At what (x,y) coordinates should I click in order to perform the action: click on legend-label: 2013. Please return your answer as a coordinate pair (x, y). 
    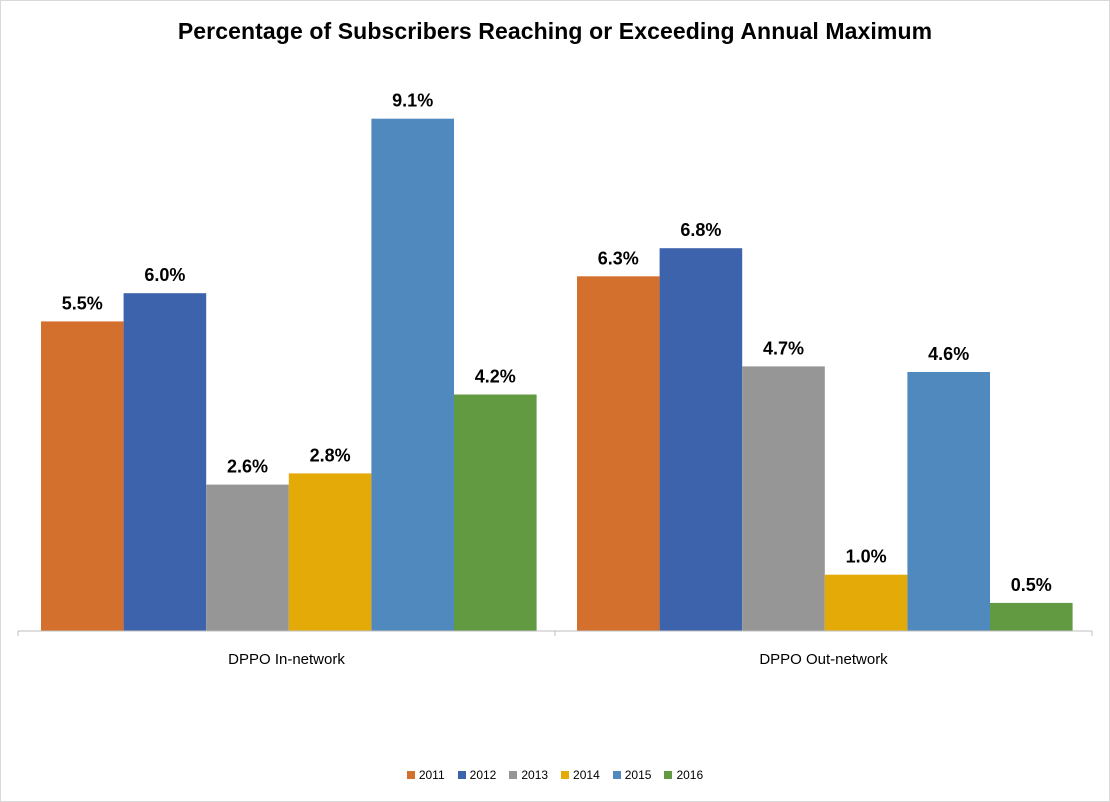
    Looking at the image, I should click on (535, 775).